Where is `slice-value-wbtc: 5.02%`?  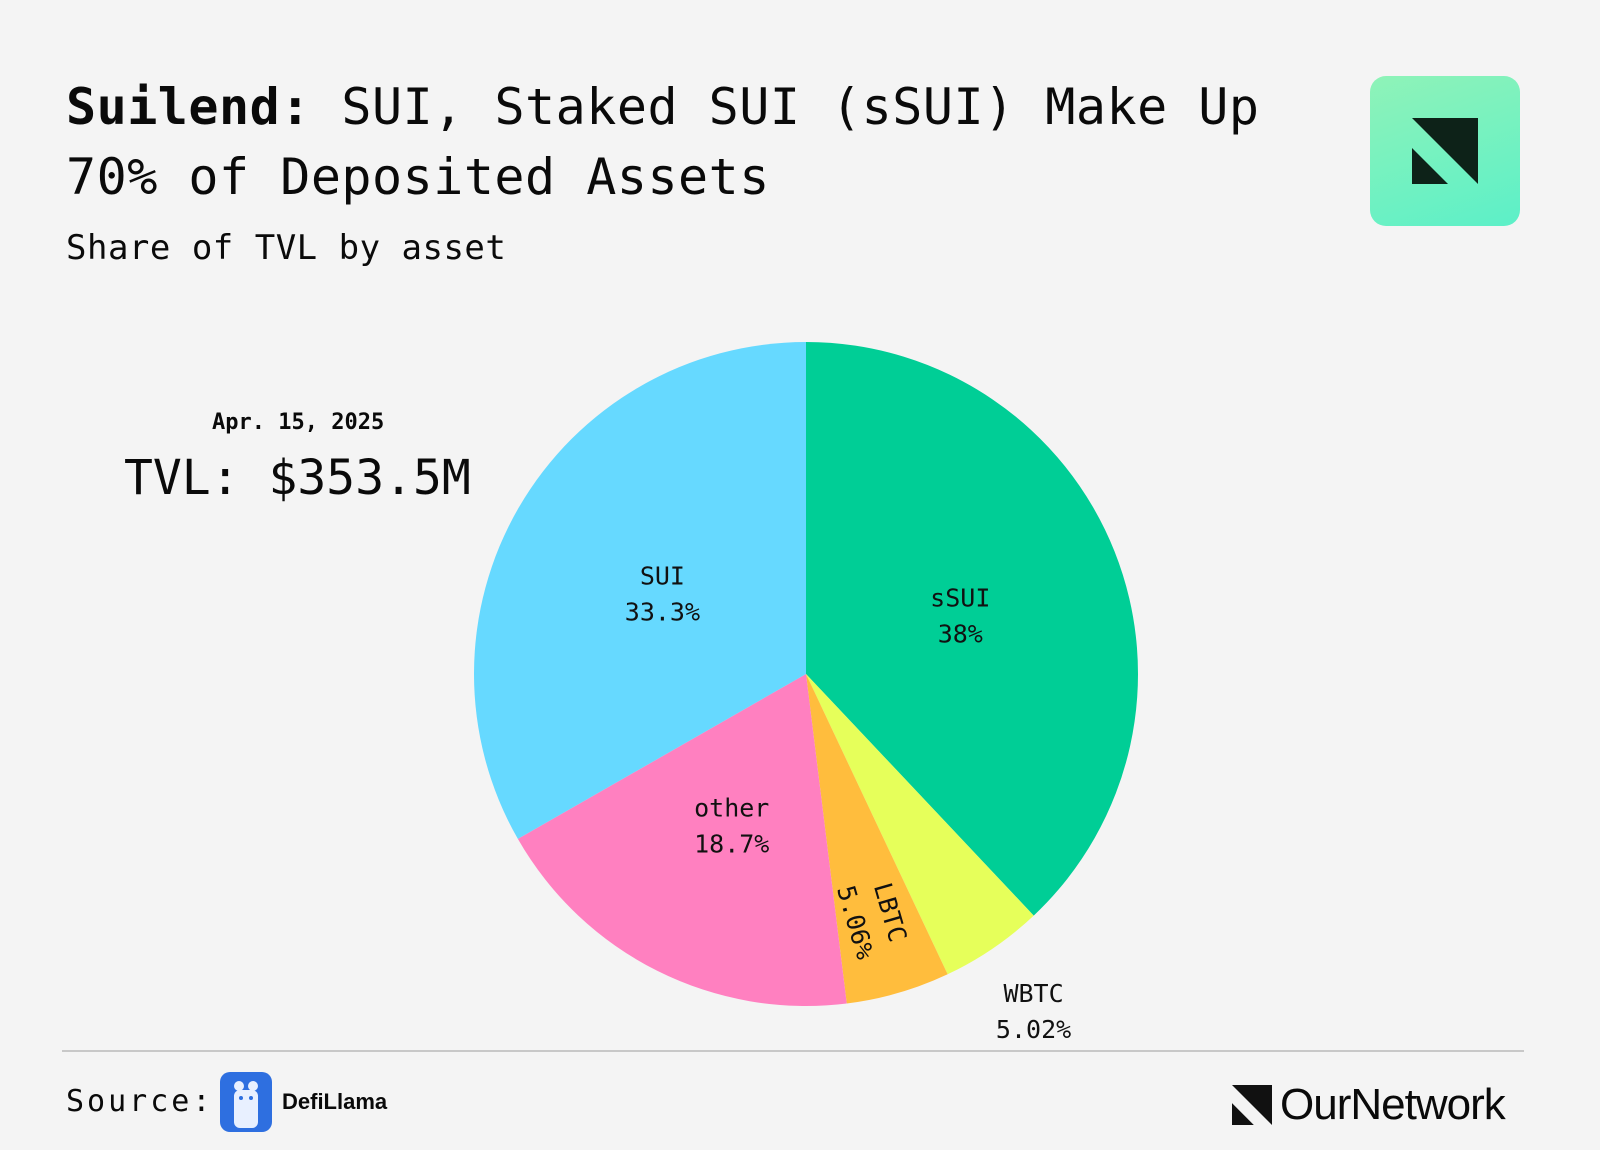 slice-value-wbtc: 5.02% is located at coordinates (1033, 1029).